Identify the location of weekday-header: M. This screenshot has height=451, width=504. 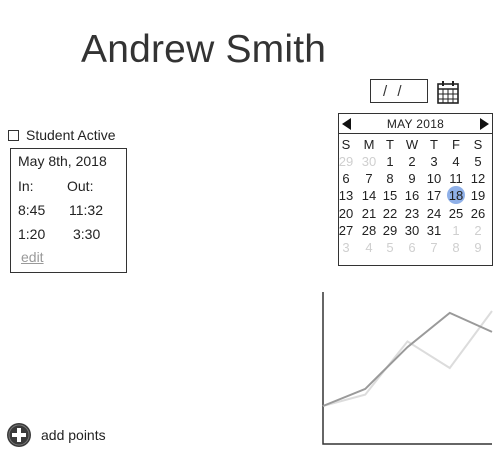
(369, 144).